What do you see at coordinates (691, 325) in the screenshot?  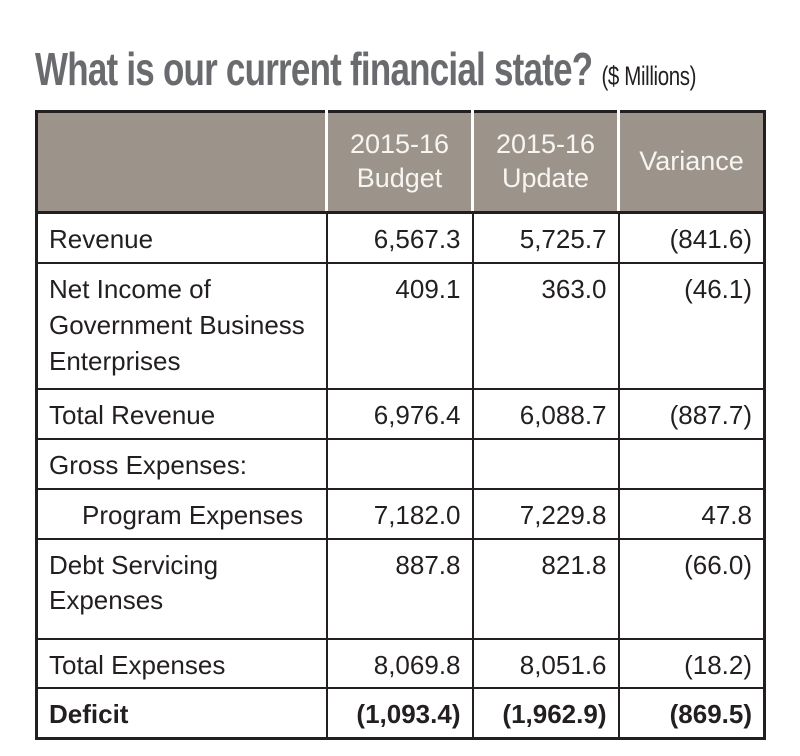 I see `variance-cell: (46.1)` at bounding box center [691, 325].